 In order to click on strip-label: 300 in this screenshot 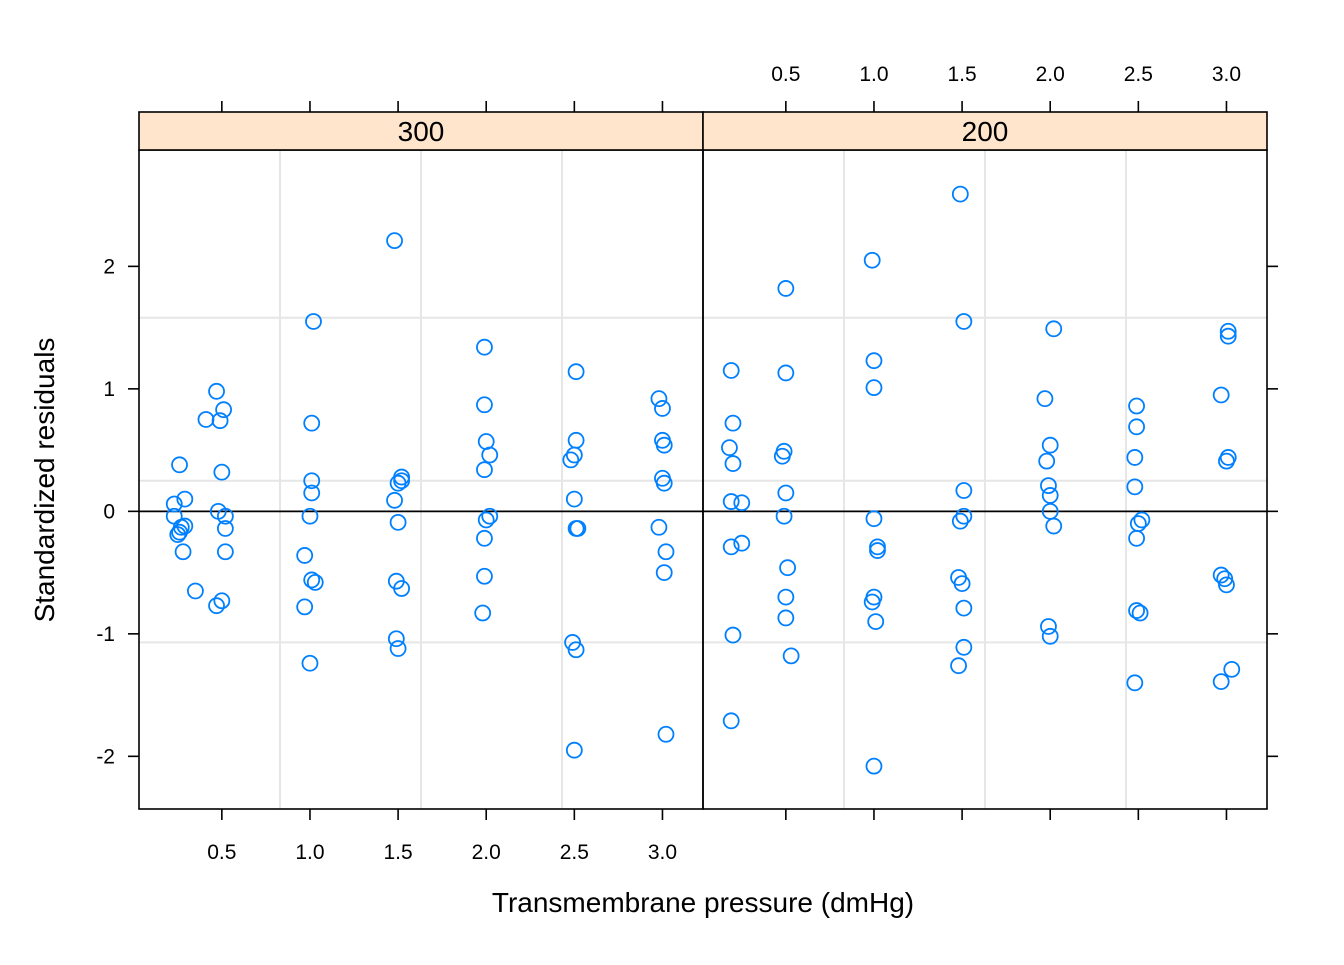, I will do `click(421, 131)`.